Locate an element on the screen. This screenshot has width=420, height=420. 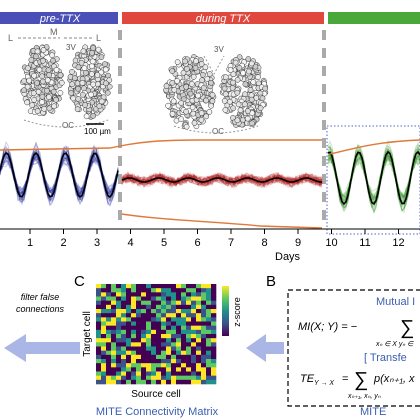
pre-ttx-label: pre-TTX is located at coordinates (60, 19).